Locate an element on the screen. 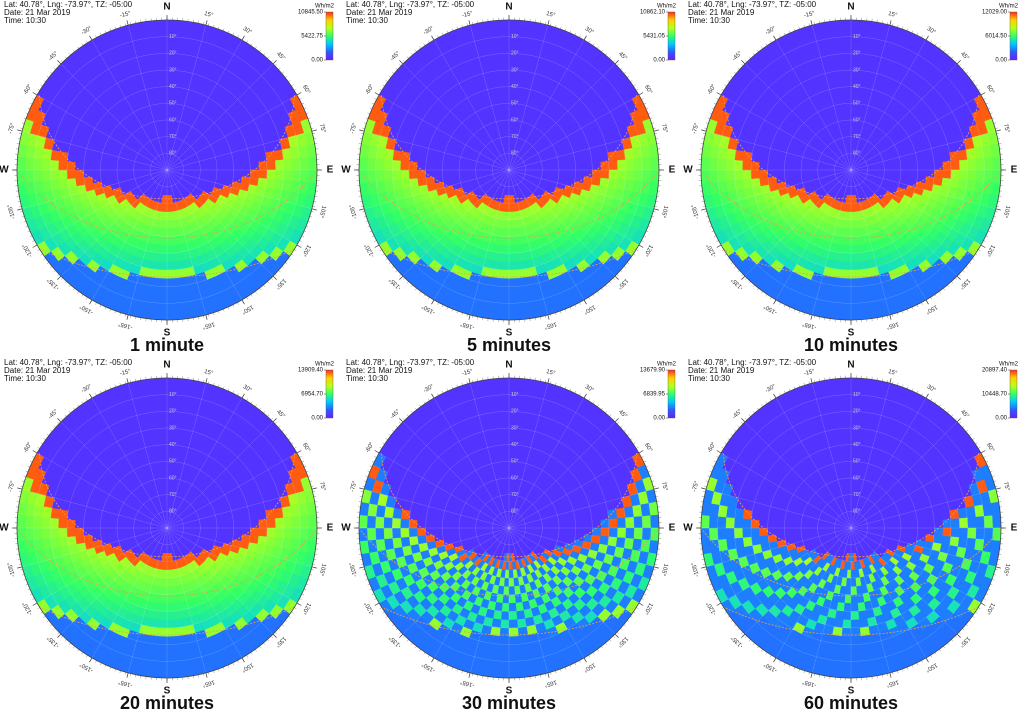  azimuth-label: 120° is located at coordinates (648, 250).